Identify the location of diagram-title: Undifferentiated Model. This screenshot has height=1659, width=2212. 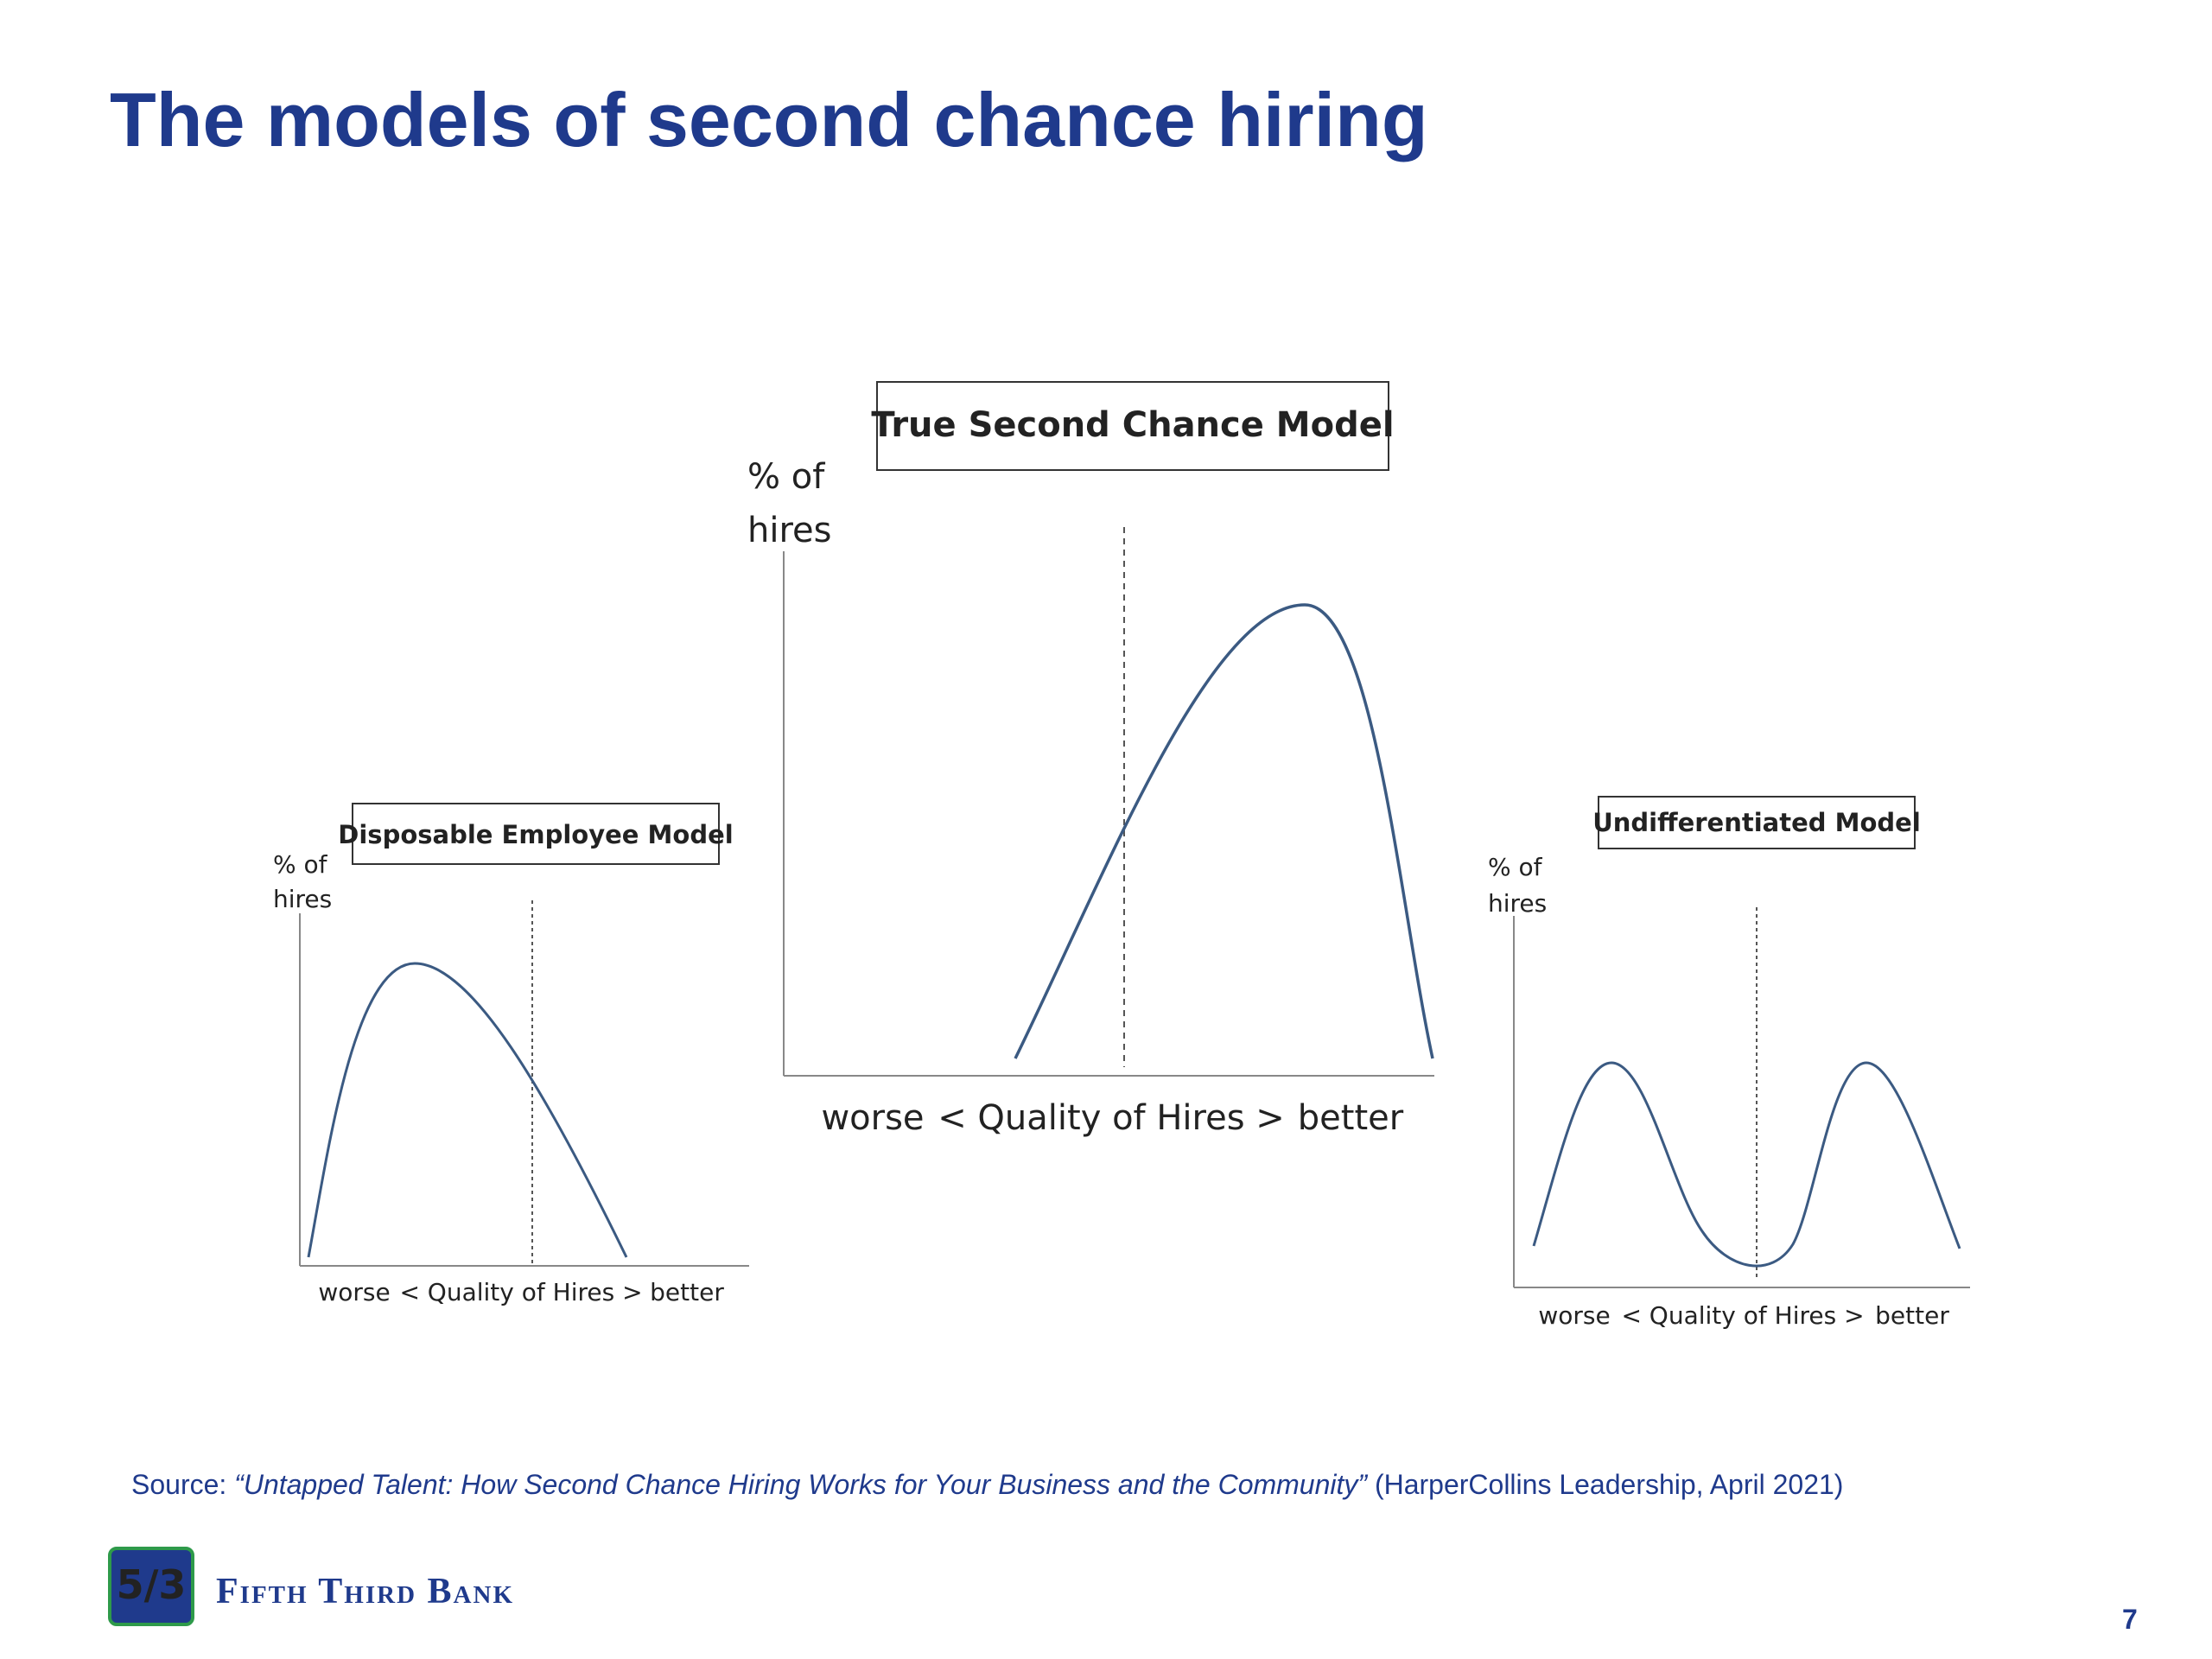
(1756, 822).